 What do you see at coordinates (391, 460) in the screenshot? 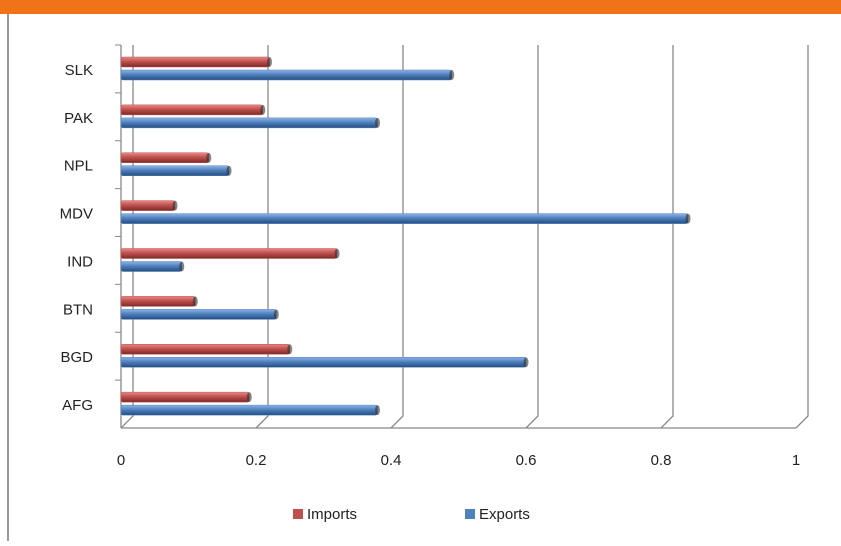
I see `x-tick-label: 0.4` at bounding box center [391, 460].